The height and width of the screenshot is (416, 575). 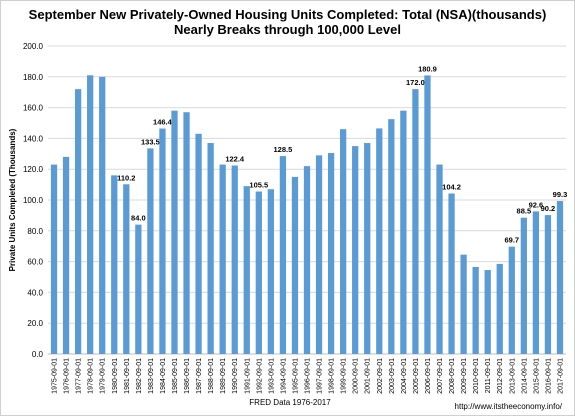 What do you see at coordinates (258, 185) in the screenshot?
I see `data-label: 105.5` at bounding box center [258, 185].